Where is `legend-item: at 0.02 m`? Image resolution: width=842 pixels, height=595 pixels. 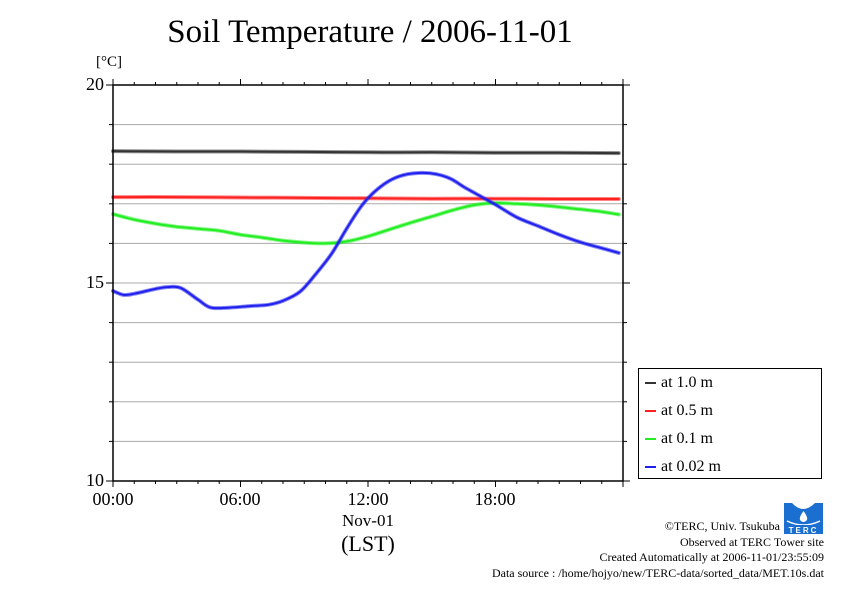 legend-item: at 0.02 m is located at coordinates (683, 467).